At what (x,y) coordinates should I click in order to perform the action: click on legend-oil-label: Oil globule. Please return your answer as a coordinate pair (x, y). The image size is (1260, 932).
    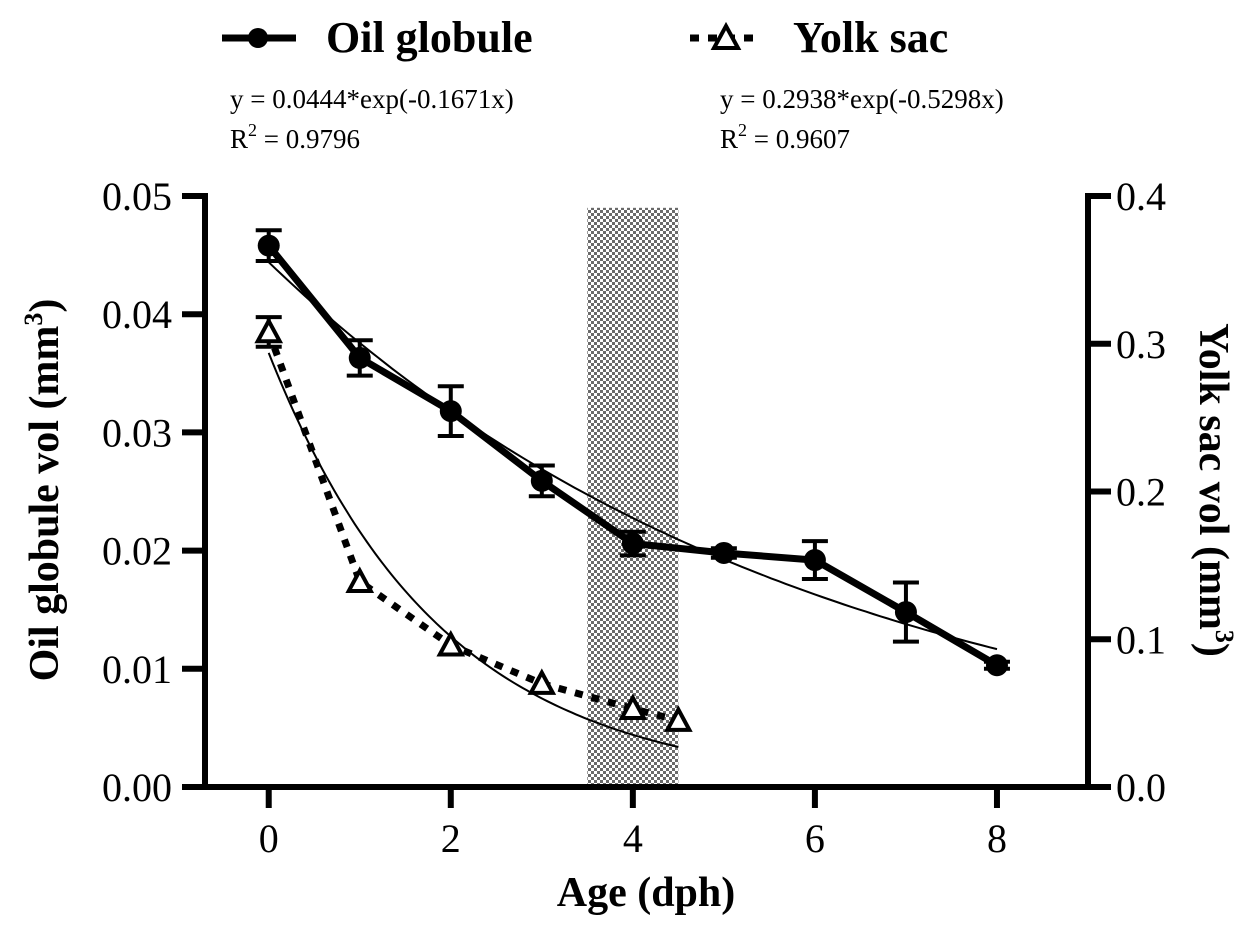
    Looking at the image, I should click on (429, 37).